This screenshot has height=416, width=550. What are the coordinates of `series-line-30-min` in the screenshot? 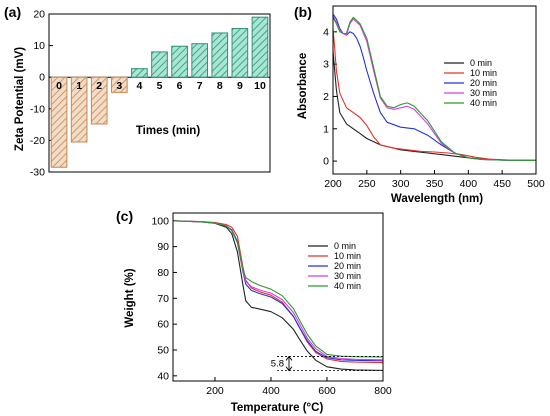 It's located at (434, 88).